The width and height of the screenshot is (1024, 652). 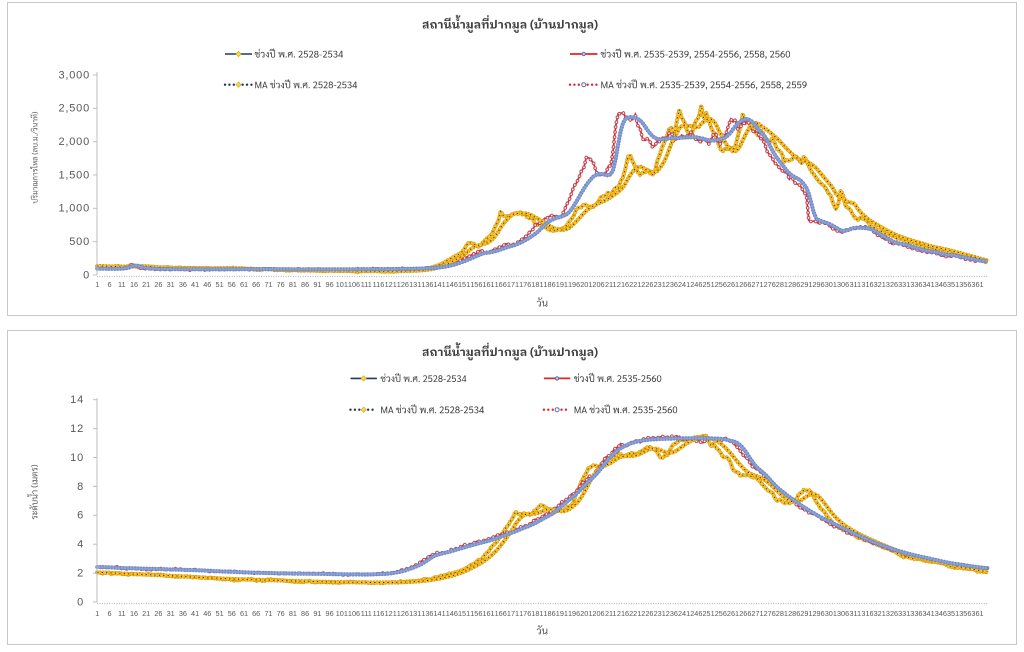 What do you see at coordinates (305, 284) in the screenshot?
I see `svg-text: 86` at bounding box center [305, 284].